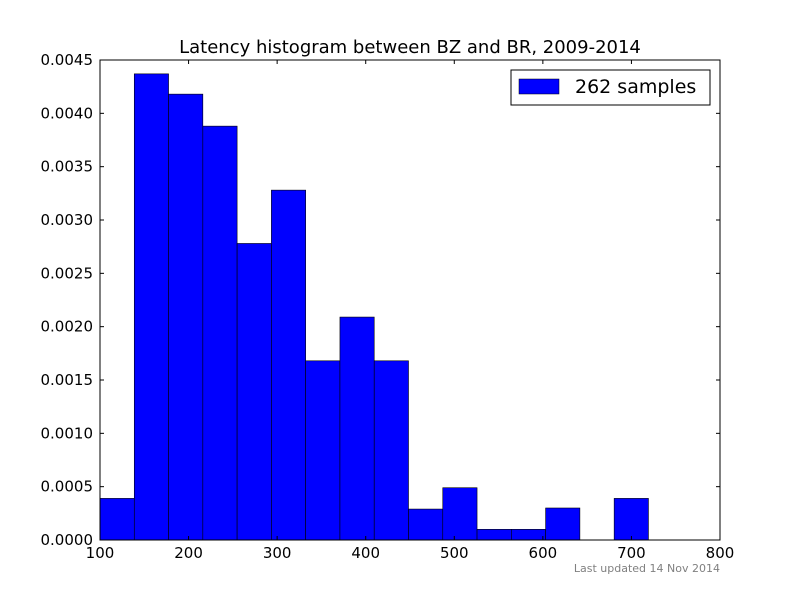  Describe the element at coordinates (67, 220) in the screenshot. I see `y-tick-label: 0.0030` at that location.